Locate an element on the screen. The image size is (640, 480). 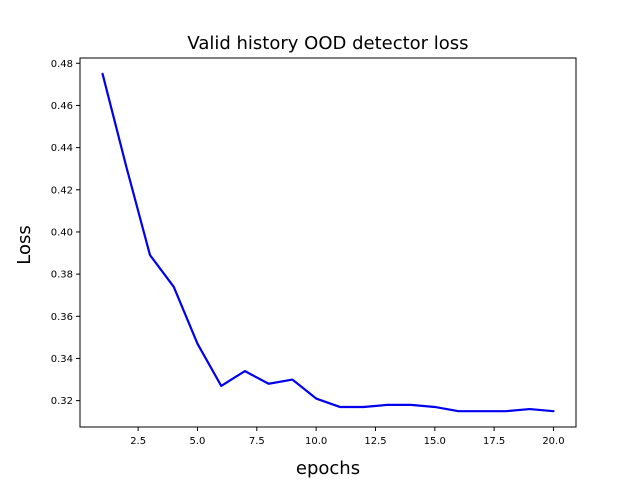
y-tick-label: 0.46 is located at coordinates (62, 106).